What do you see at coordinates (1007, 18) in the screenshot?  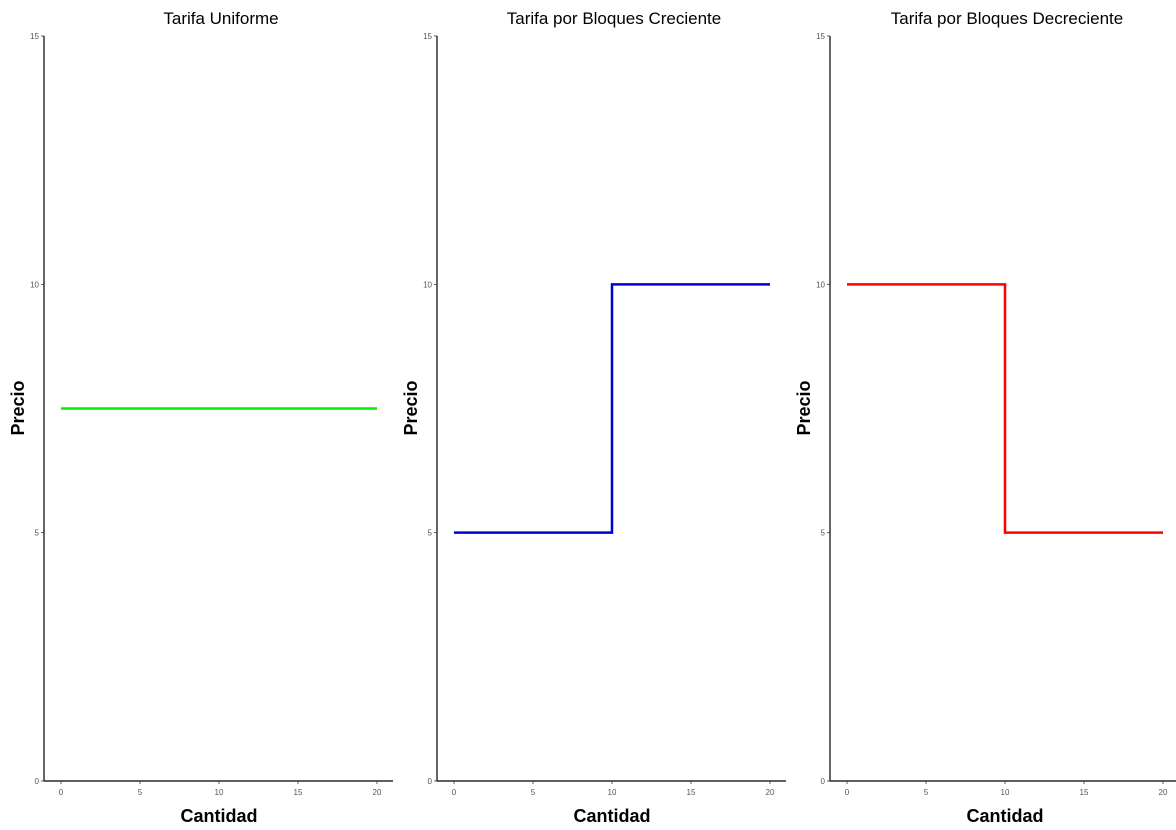 I see `chart-title: Tarifa por Bloques Decreciente` at bounding box center [1007, 18].